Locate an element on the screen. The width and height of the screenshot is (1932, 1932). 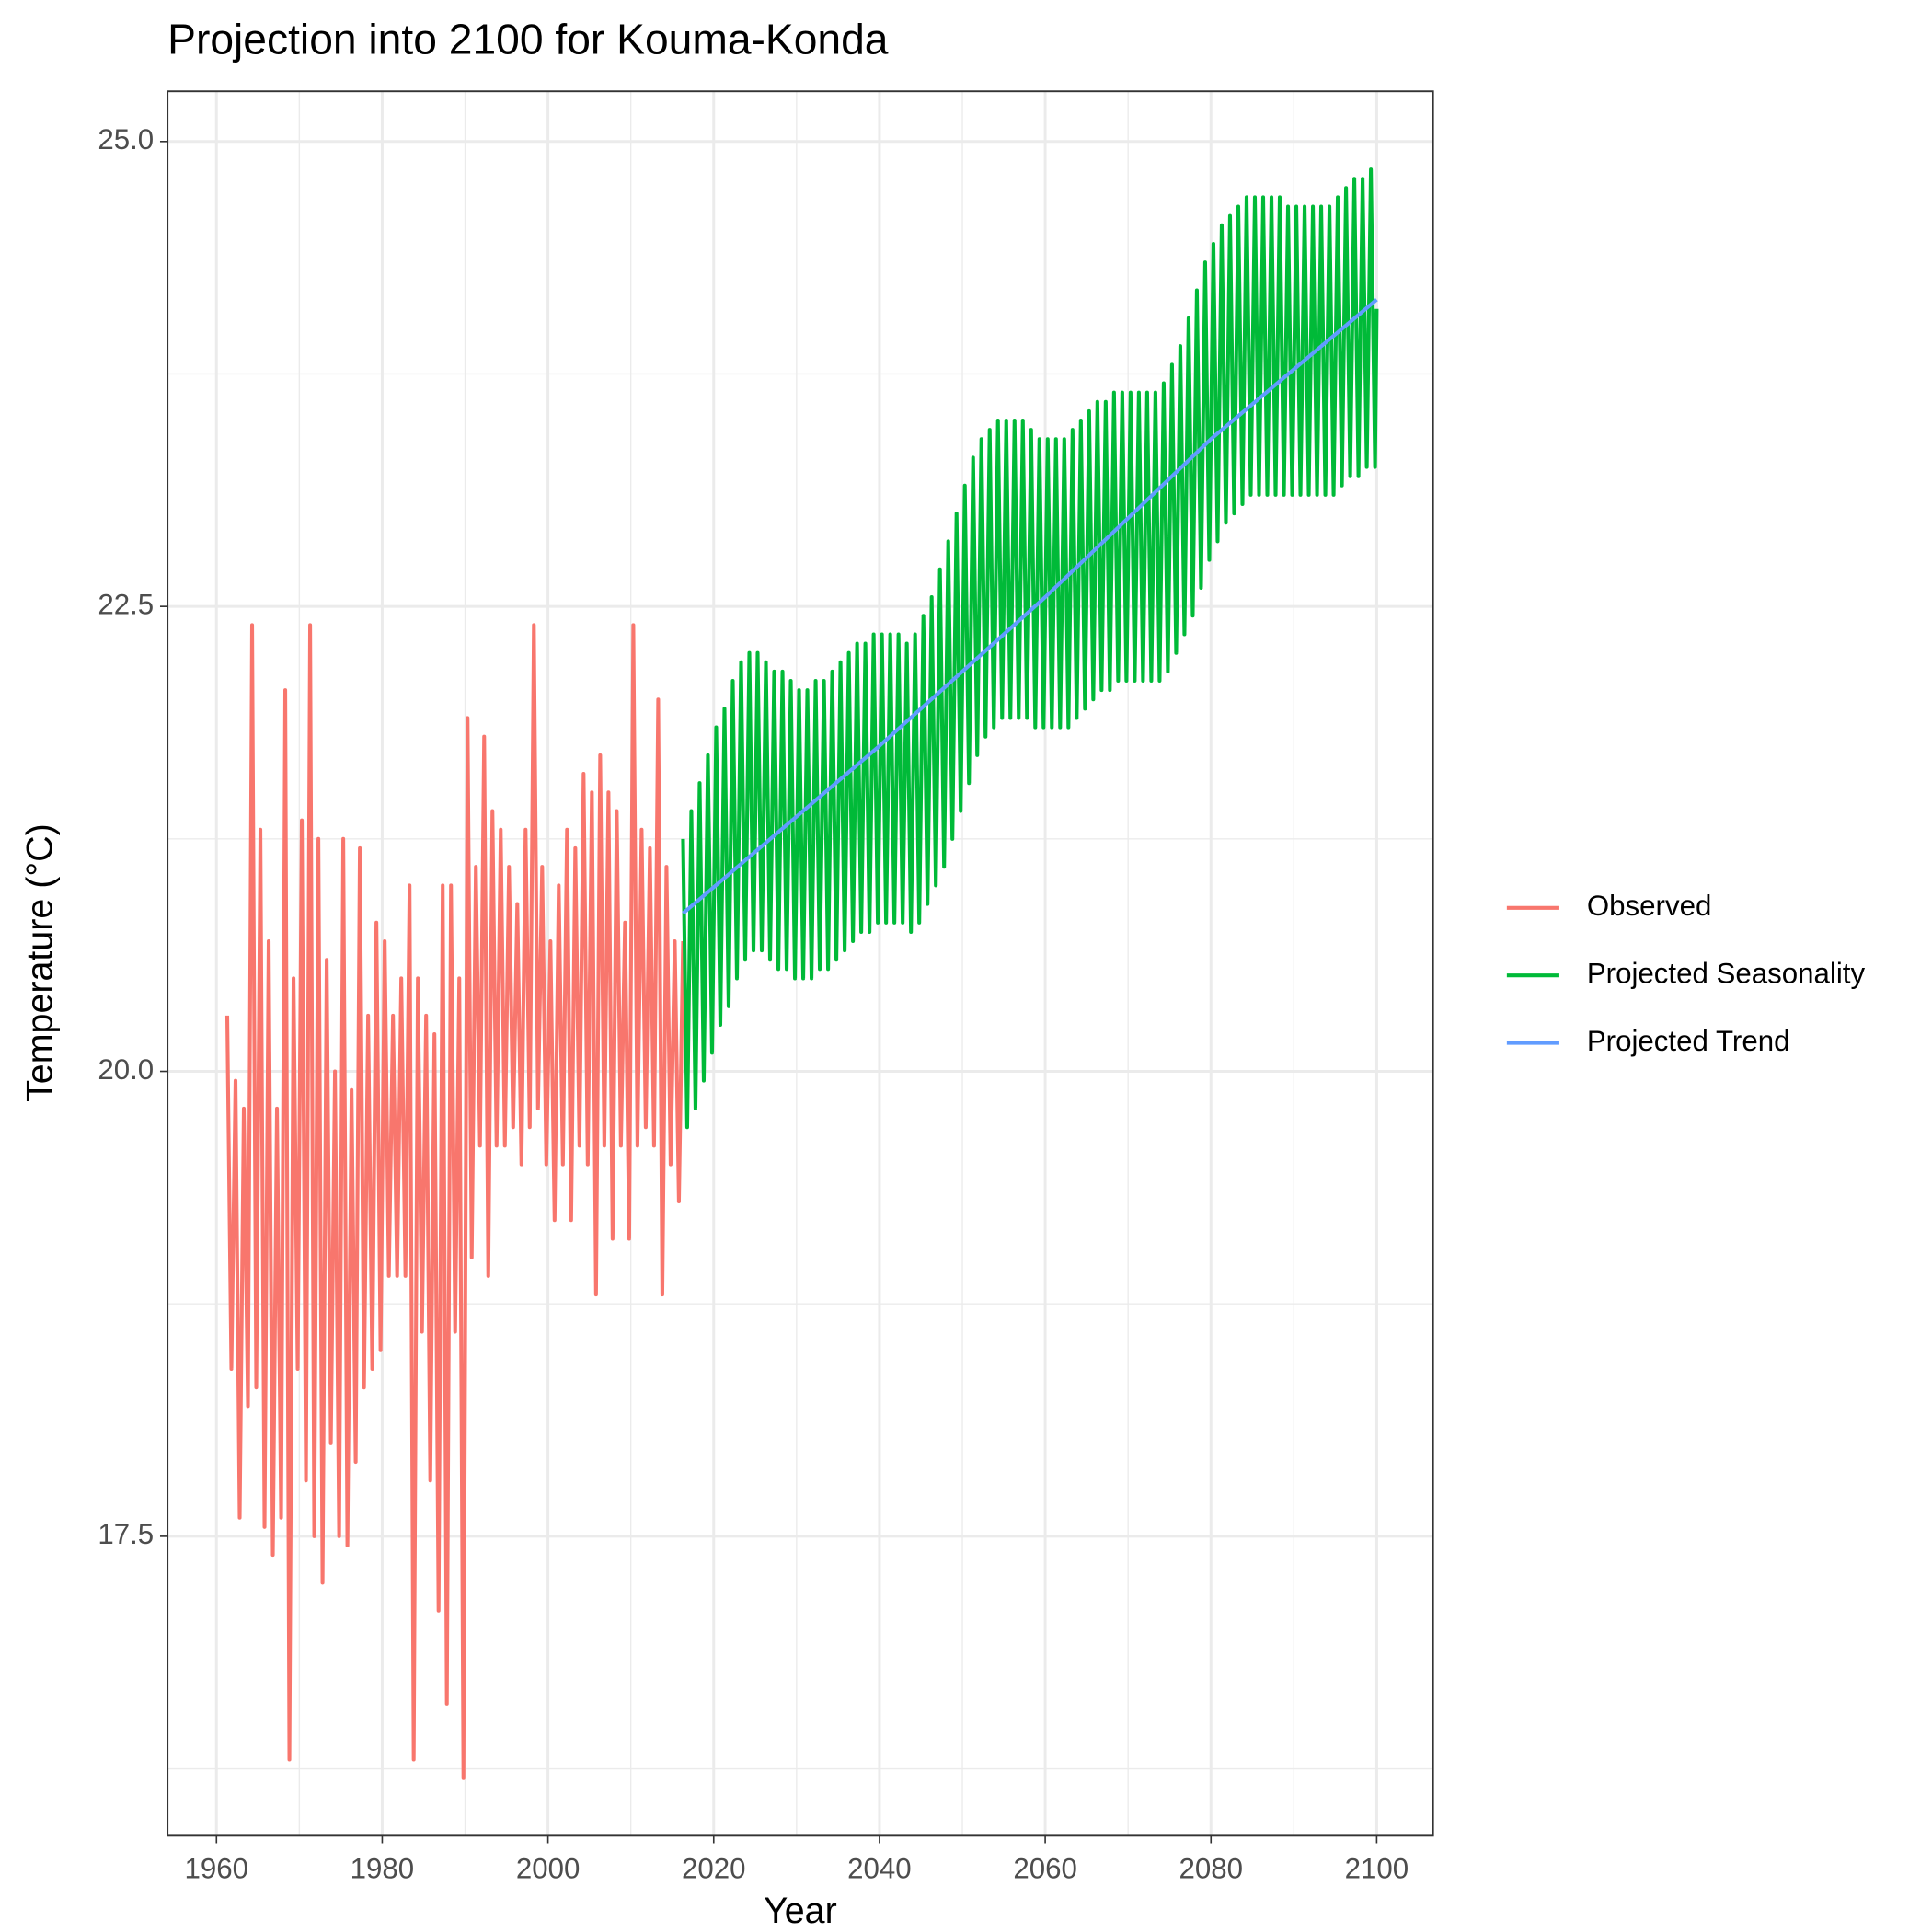
y-tick-label: 20.0 is located at coordinates (126, 1069).